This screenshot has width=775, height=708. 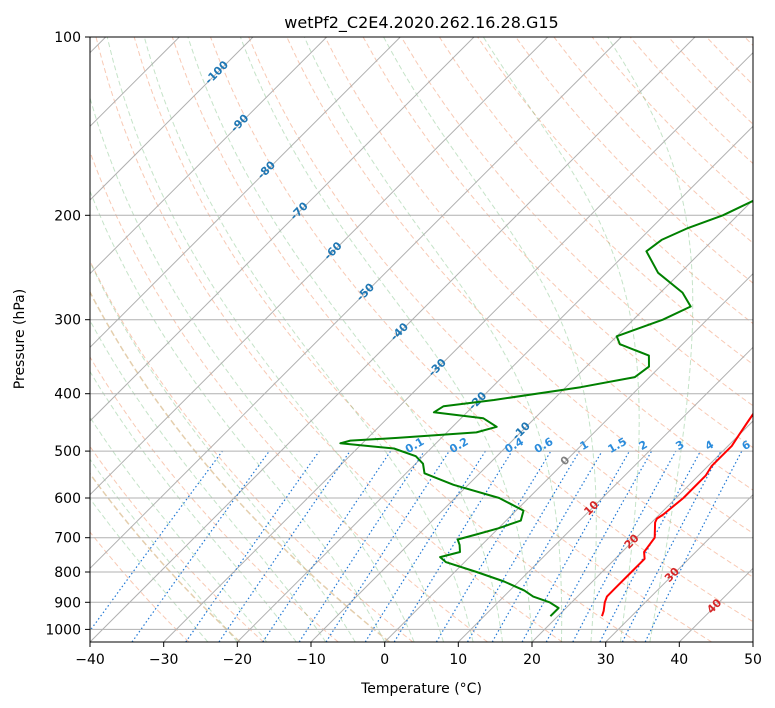 I want to click on x-tick-label: −10, so click(x=311, y=660).